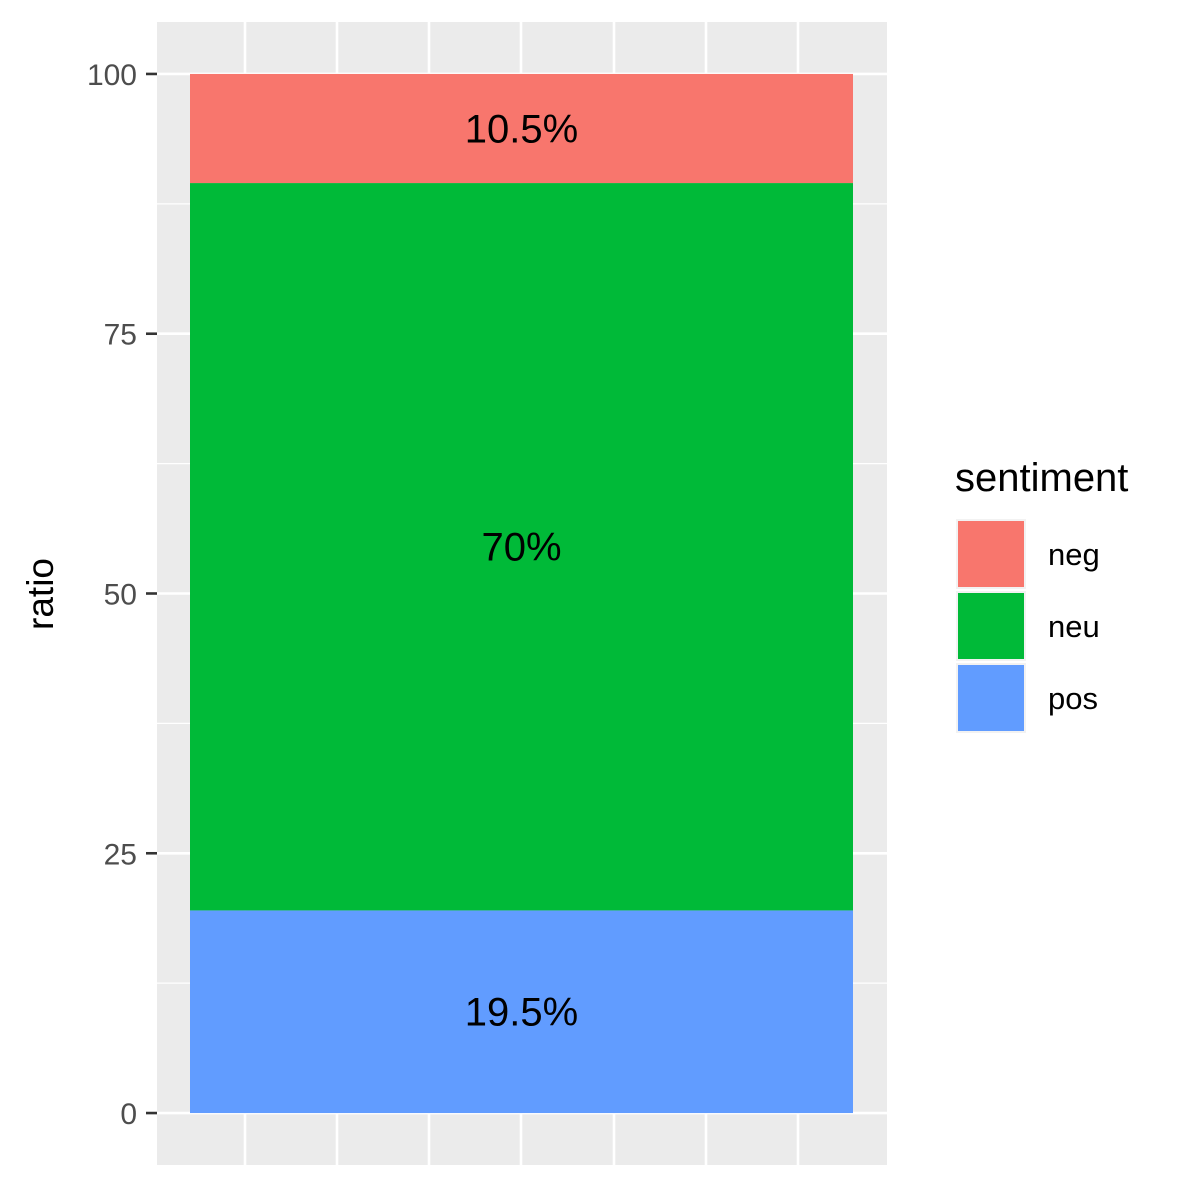 This screenshot has width=1200, height=1200. Describe the element at coordinates (120, 854) in the screenshot. I see `y-tick-label: 25` at that location.